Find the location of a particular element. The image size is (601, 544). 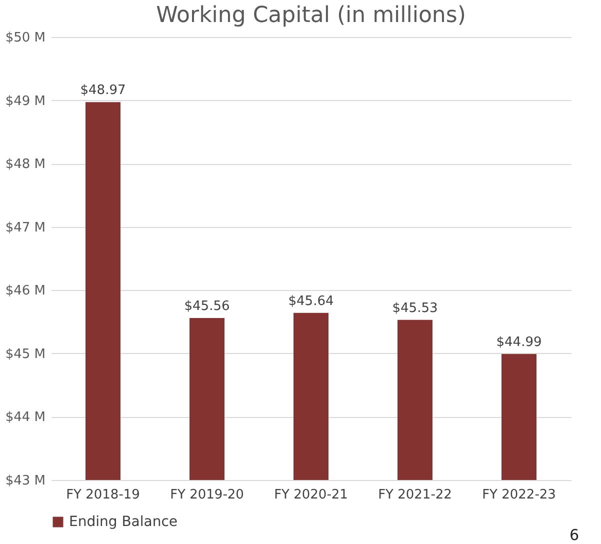

x-tick-label: FY 2020-21 is located at coordinates (311, 495).